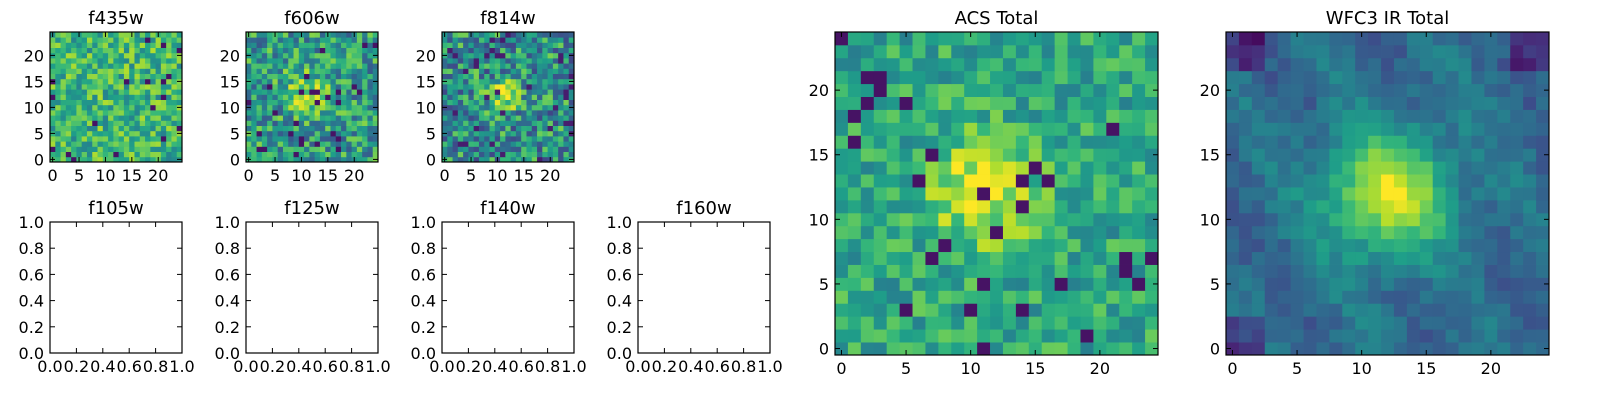 This screenshot has height=400, width=1600. I want to click on axes-frame, so click(508, 287).